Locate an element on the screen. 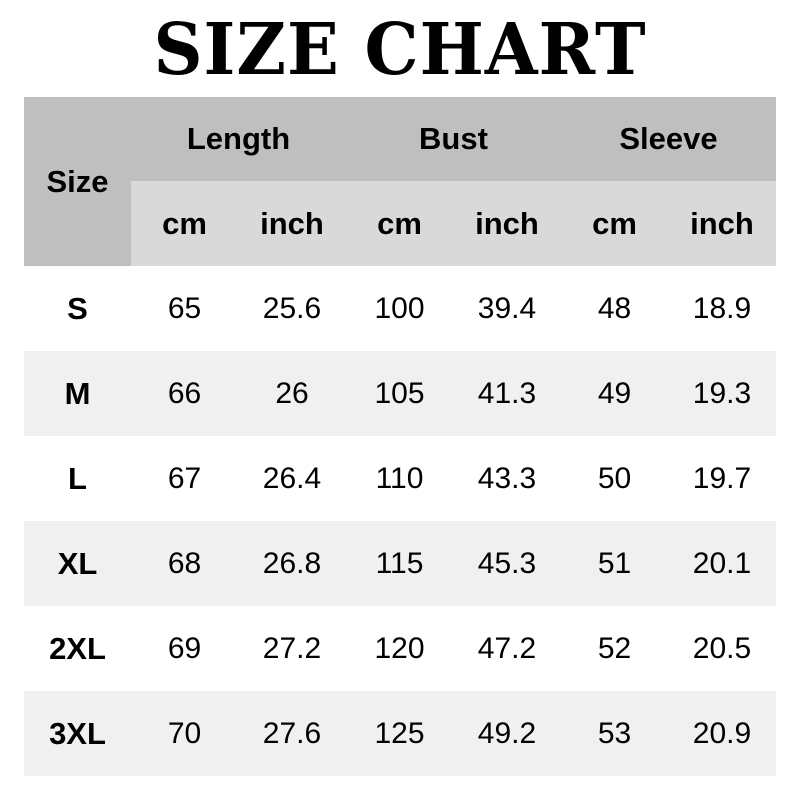 The image size is (800, 800). size-label: 2XL is located at coordinates (77, 648).